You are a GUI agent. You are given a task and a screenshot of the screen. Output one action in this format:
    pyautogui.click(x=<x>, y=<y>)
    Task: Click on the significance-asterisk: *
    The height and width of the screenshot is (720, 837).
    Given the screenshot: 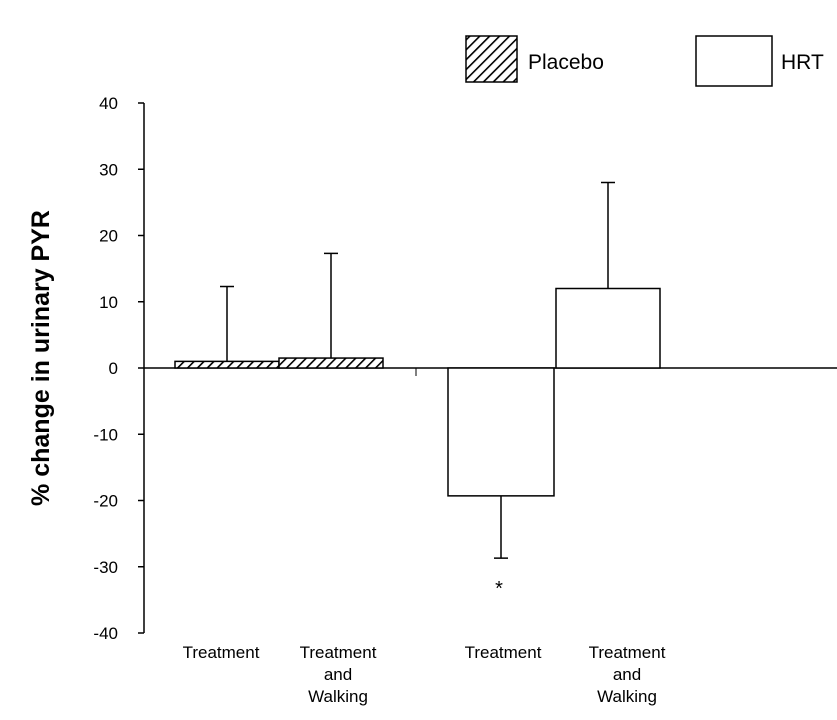 What is the action you would take?
    pyautogui.click(x=499, y=589)
    